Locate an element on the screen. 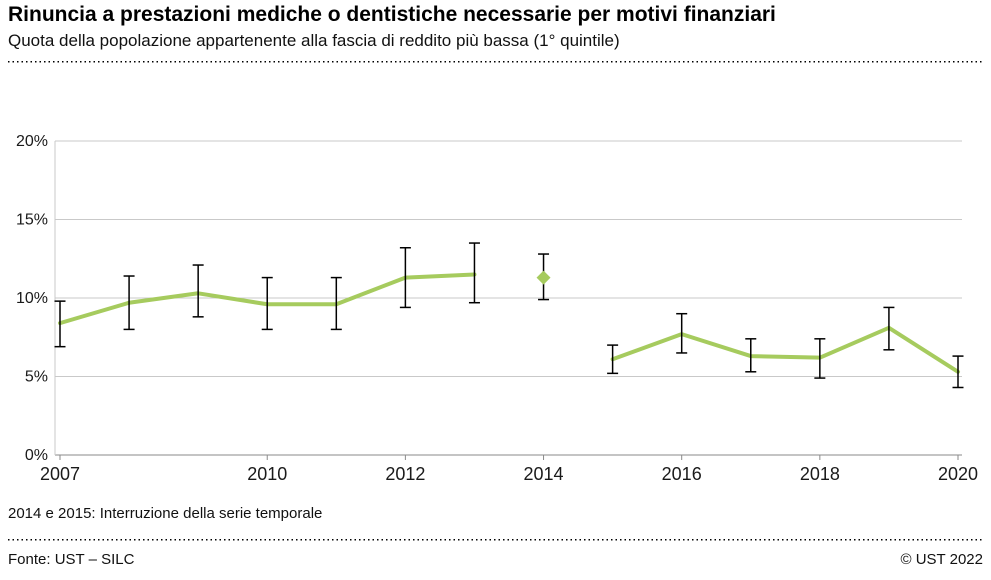  x-tick-label: 2010 is located at coordinates (267, 474).